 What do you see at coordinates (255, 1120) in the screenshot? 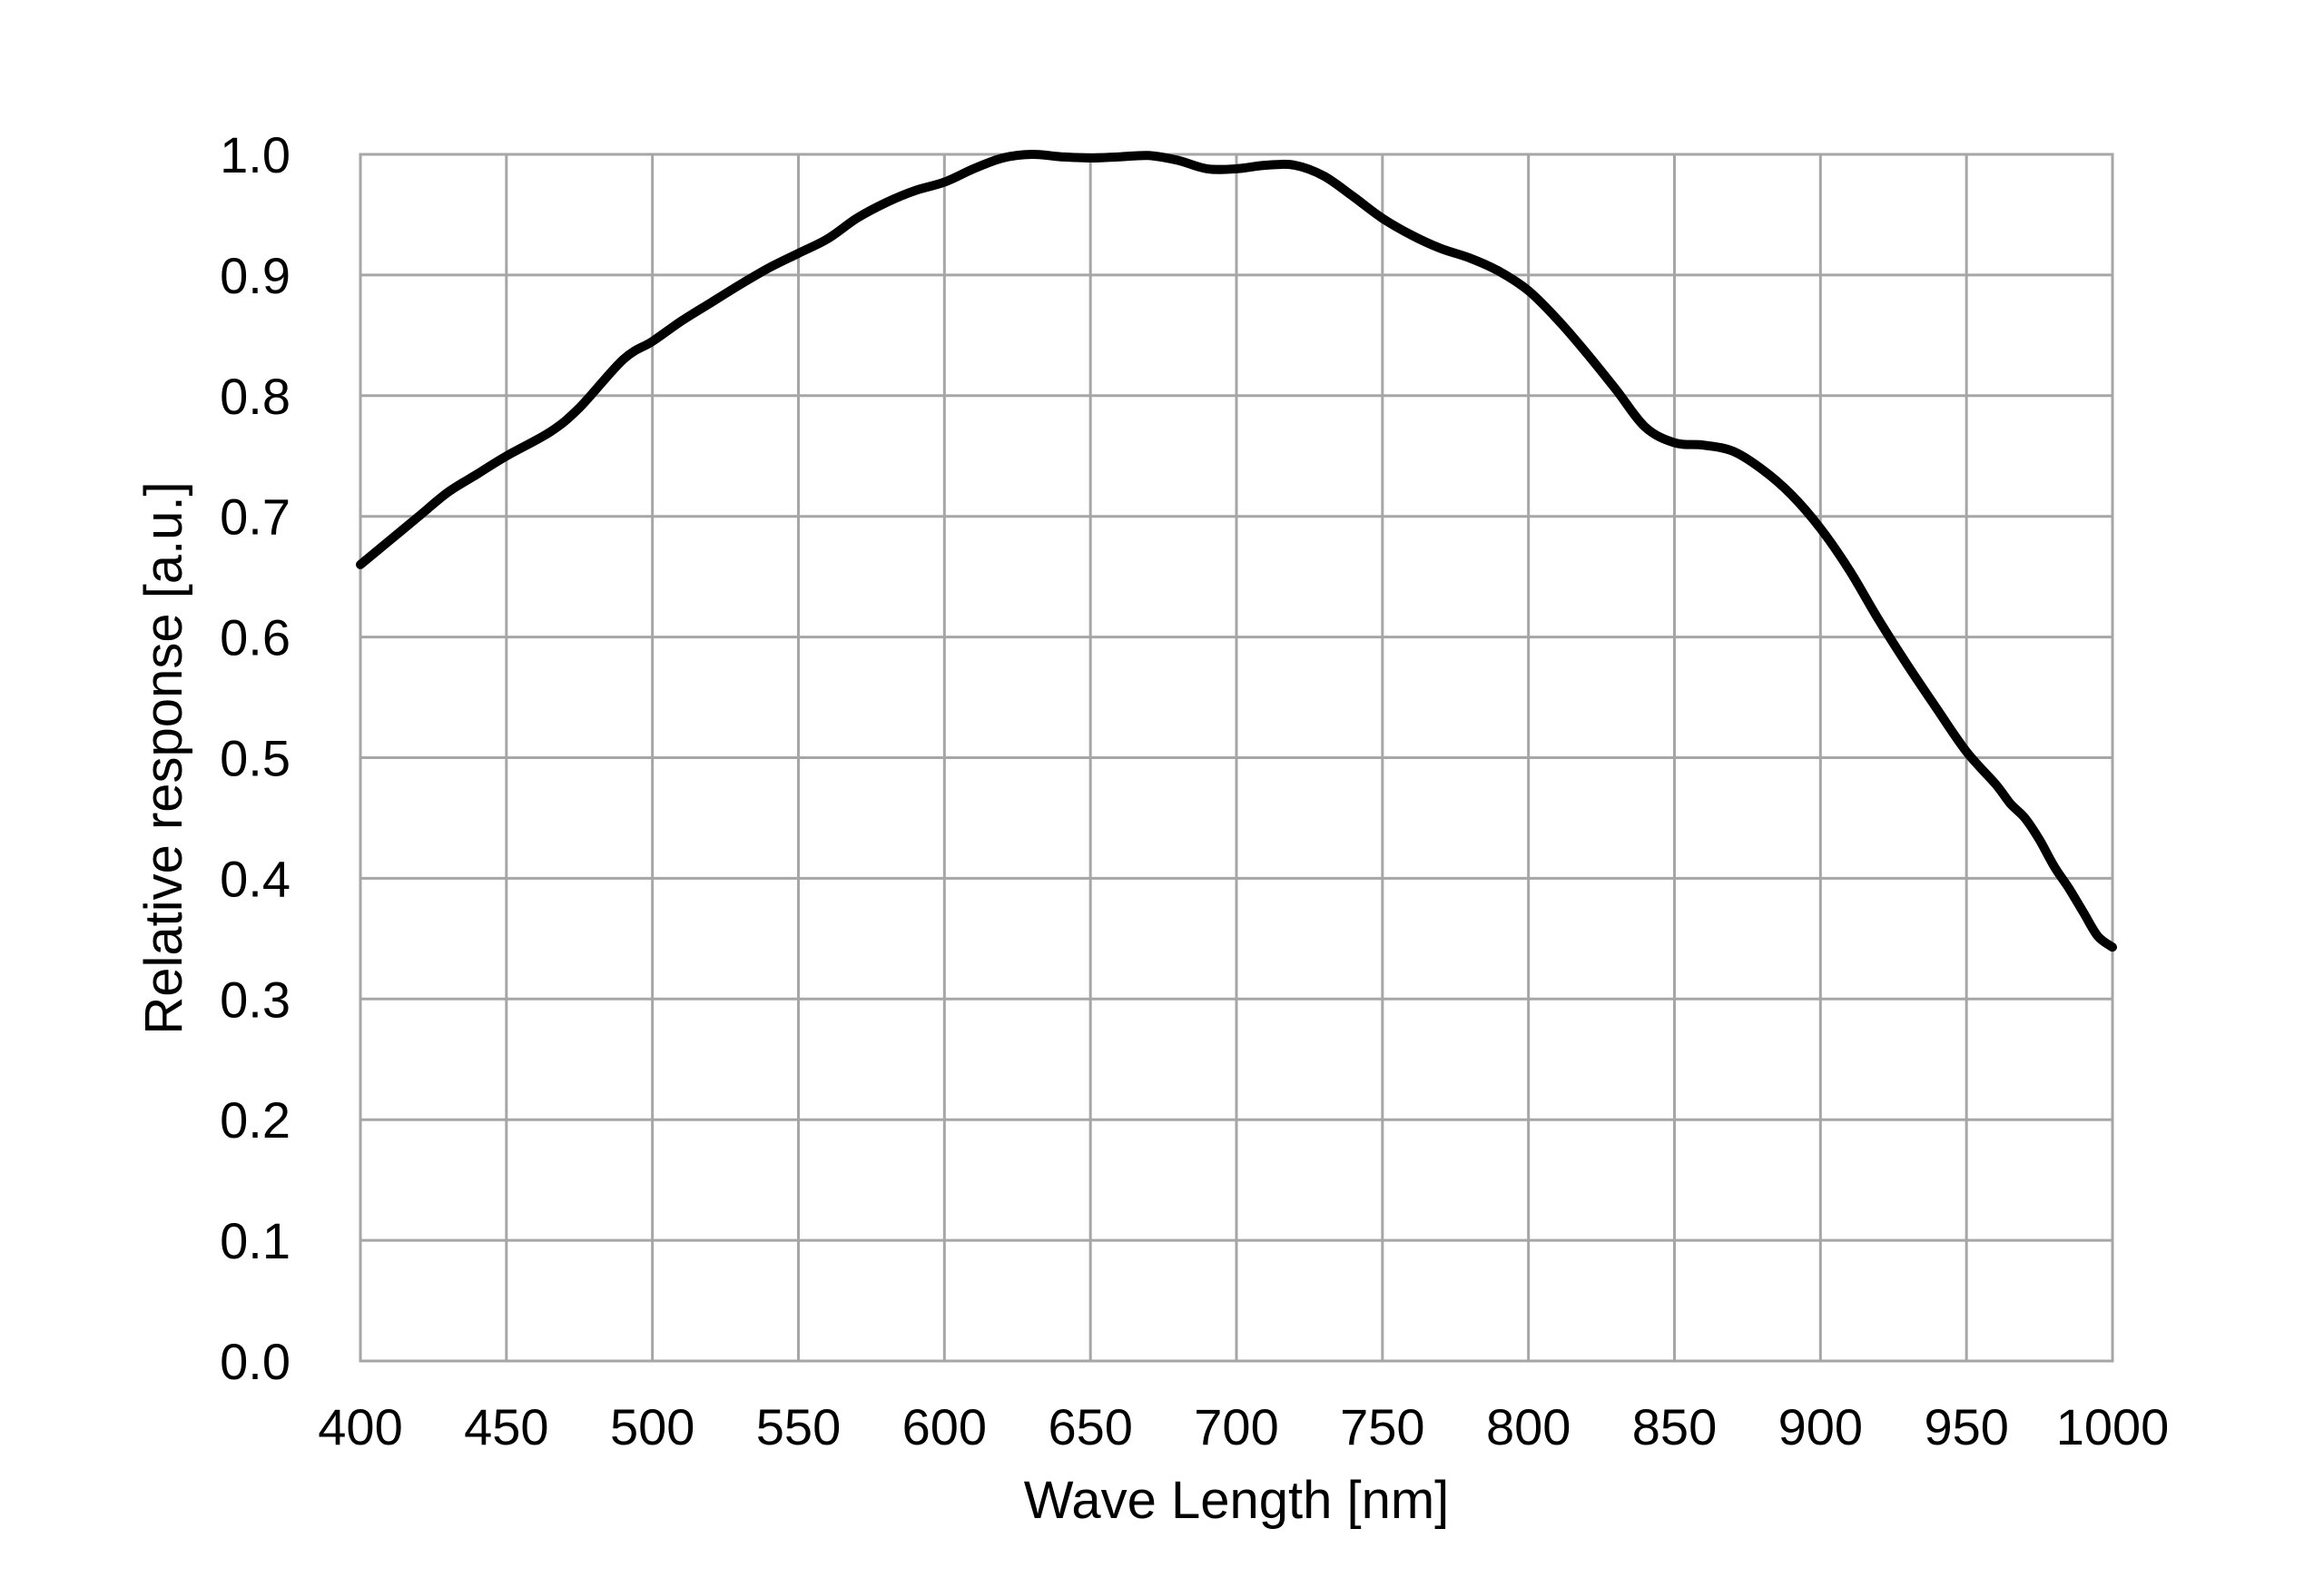
I see `y-tick-label: 0.2` at bounding box center [255, 1120].